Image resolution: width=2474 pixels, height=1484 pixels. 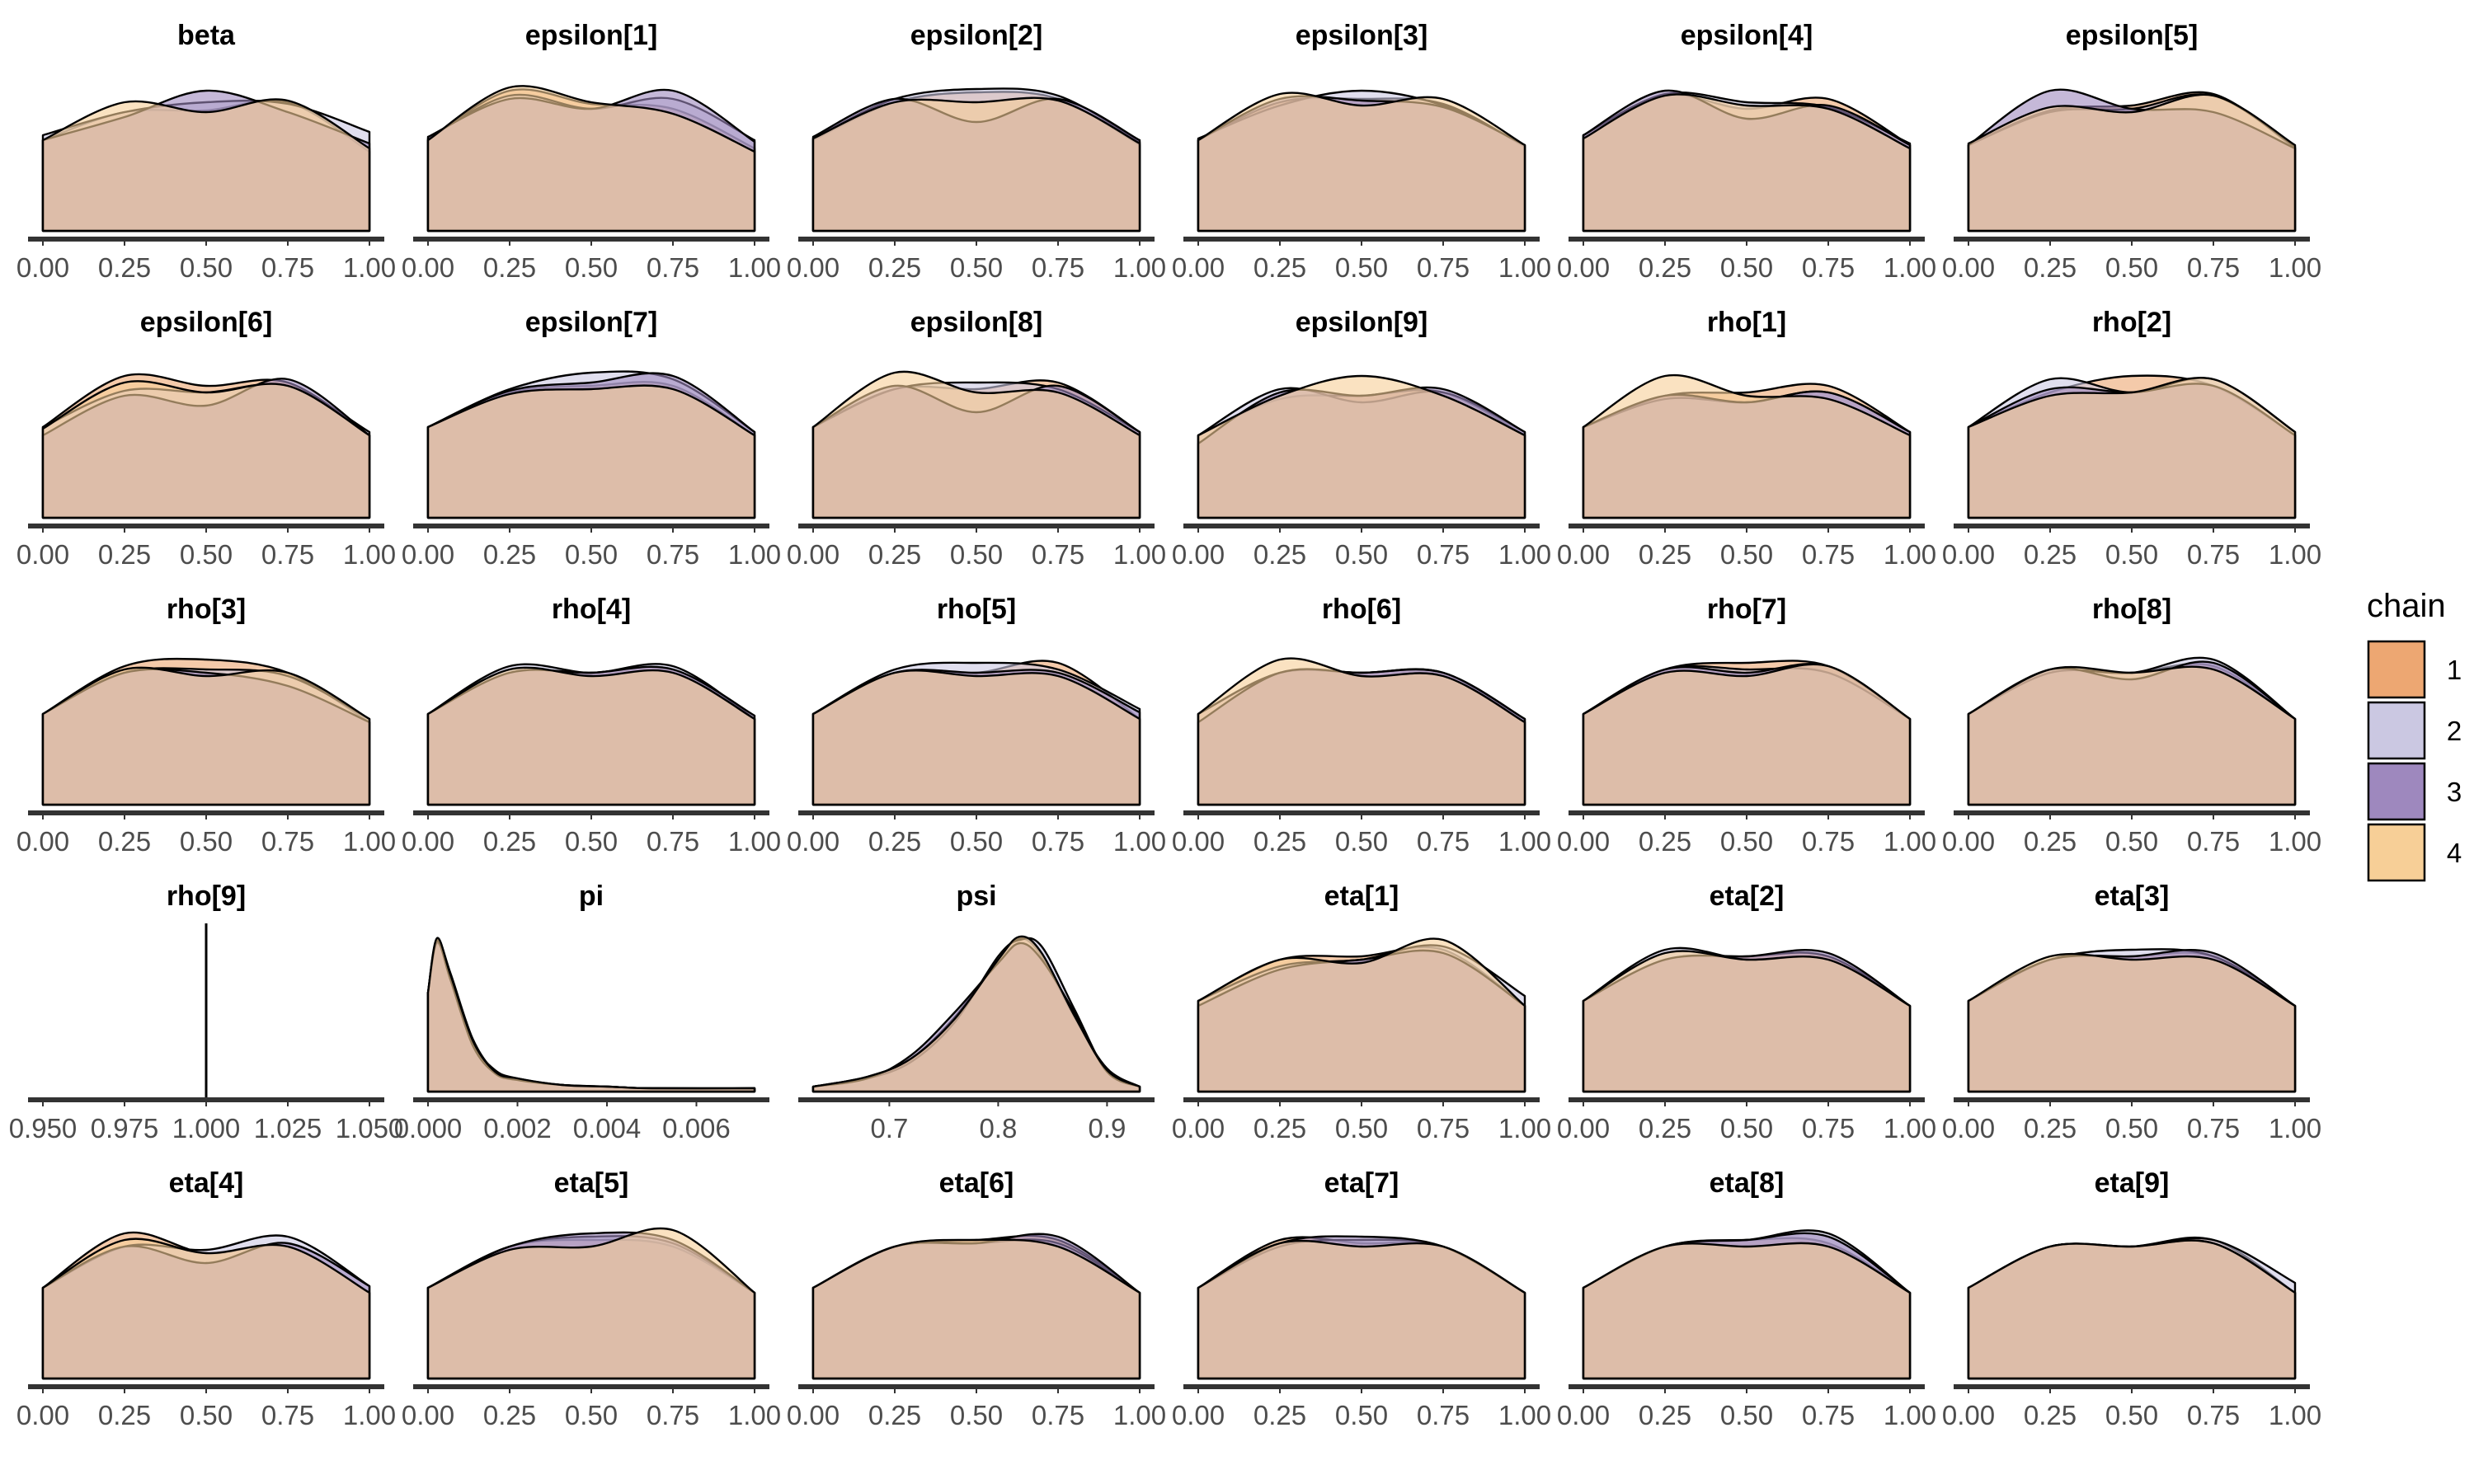 I want to click on facet-panel: eta[5] 0.00 0.25 0.50 0.75 1.00, so click(x=591, y=1298).